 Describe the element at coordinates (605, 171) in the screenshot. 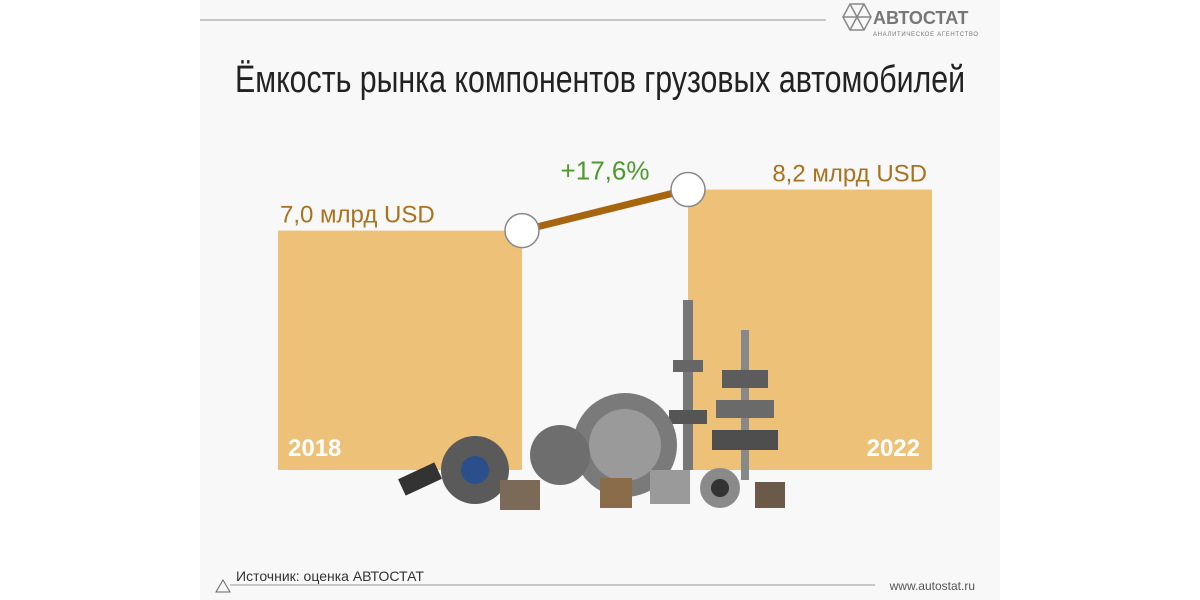

I see `change-annotation: +17,6%` at that location.